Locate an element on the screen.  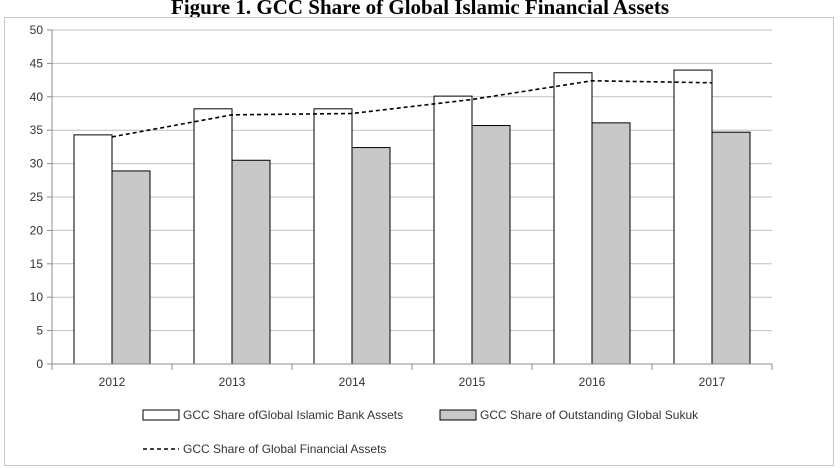
legend-label: GCC Share of Global Financial Assets is located at coordinates (284, 449).